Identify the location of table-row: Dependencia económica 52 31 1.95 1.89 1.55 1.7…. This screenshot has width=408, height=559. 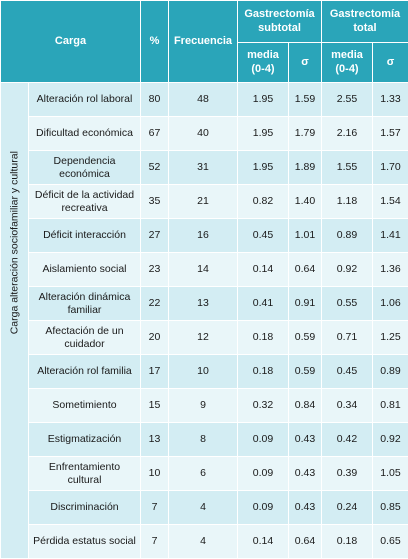
(204, 167).